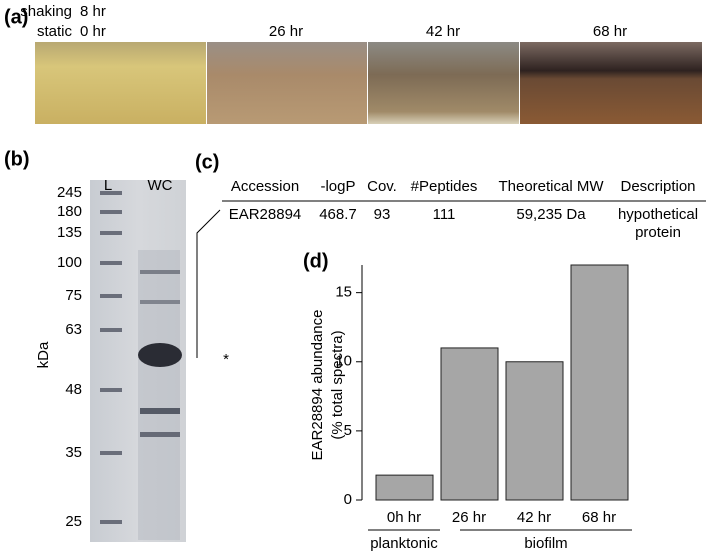 The image size is (709, 553). I want to click on time: 8 hr, so click(93, 11).